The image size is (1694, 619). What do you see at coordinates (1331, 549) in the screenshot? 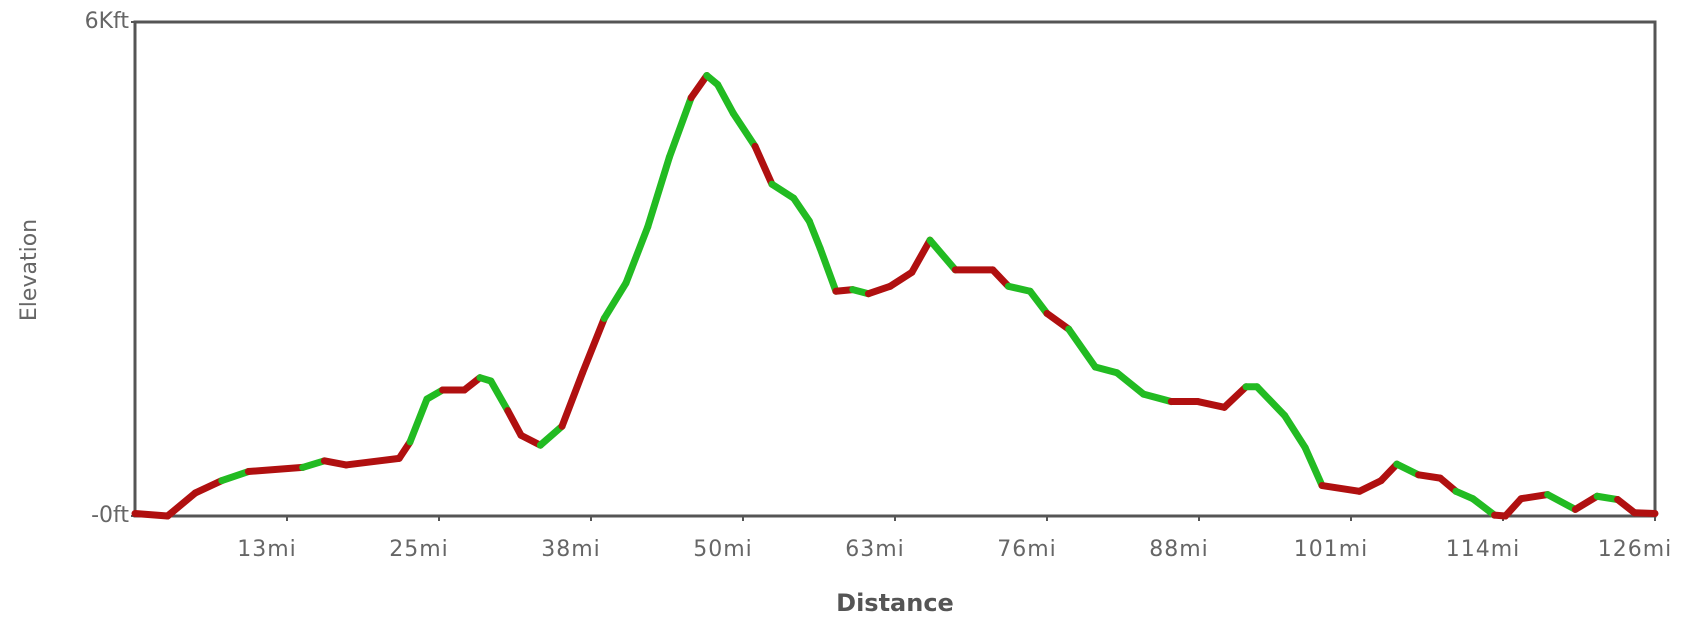
I see `x-tick-label: 101mi` at bounding box center [1331, 549].